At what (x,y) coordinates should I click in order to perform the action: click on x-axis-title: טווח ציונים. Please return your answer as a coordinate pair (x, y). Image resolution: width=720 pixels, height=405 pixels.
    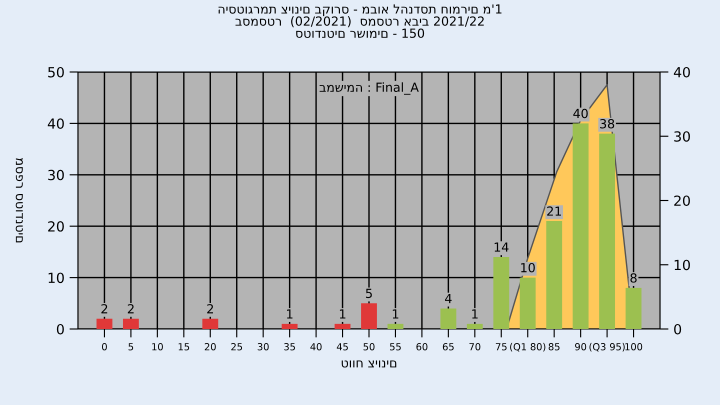
    Looking at the image, I should click on (369, 364).